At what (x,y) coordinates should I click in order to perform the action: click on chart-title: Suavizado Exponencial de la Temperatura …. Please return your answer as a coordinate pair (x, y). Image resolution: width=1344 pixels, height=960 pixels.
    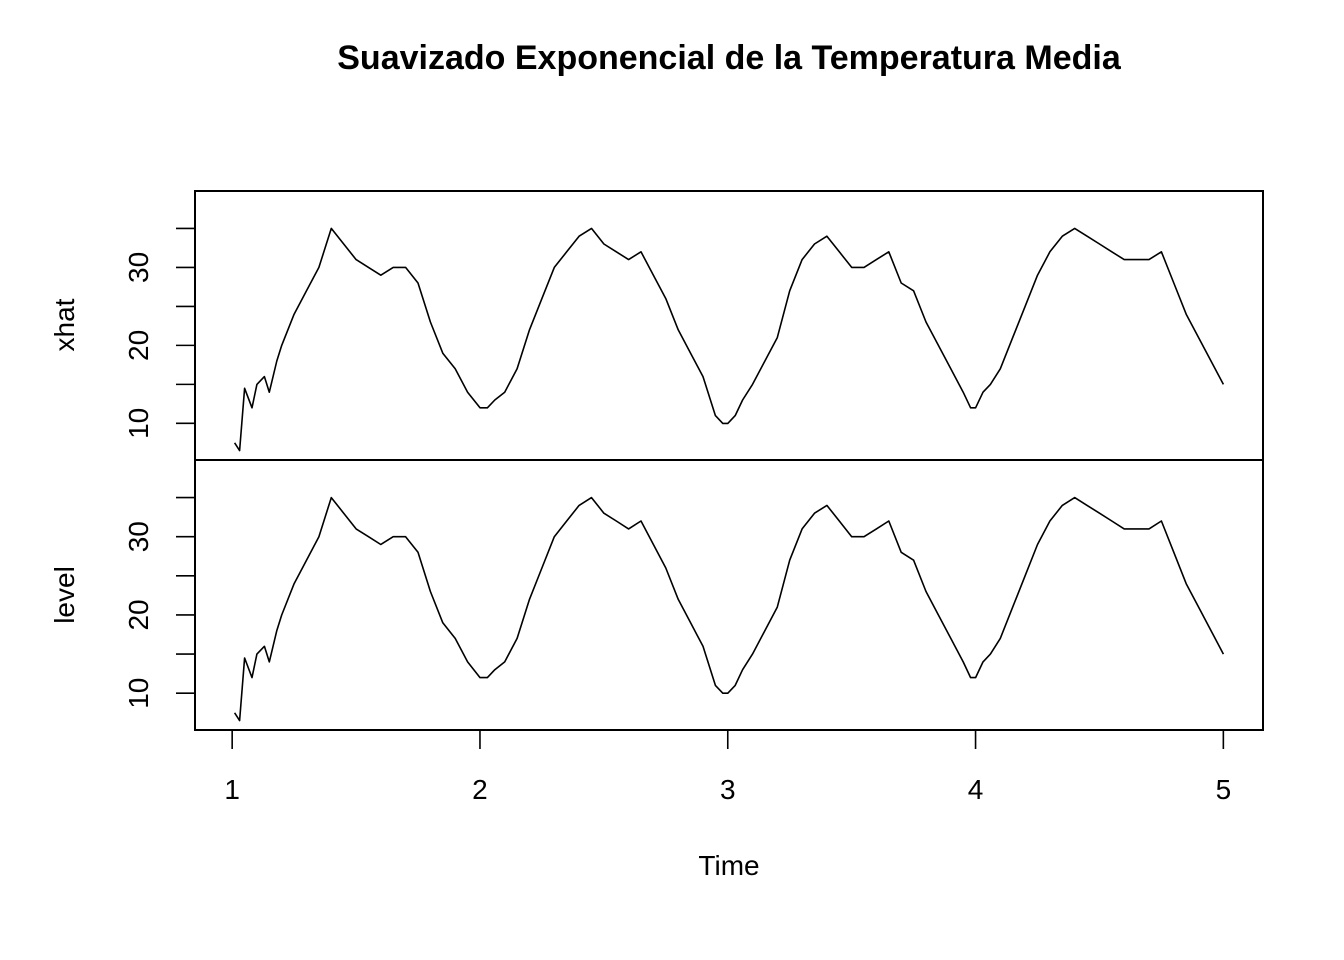
    Looking at the image, I should click on (729, 58).